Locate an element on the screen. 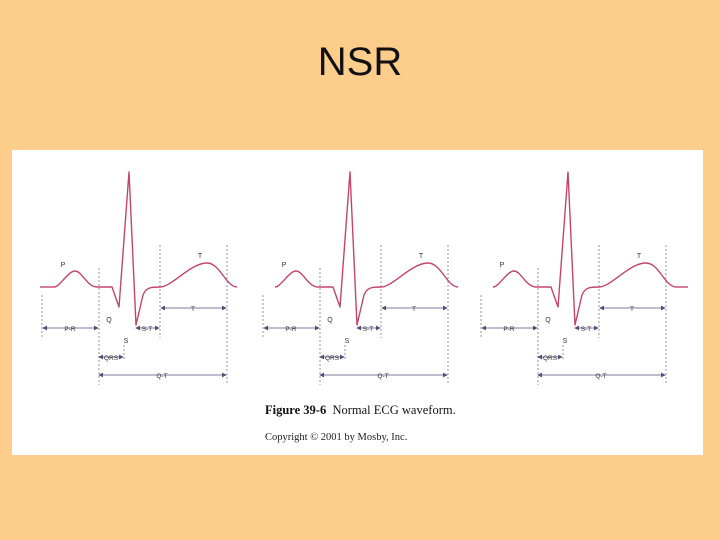 This screenshot has height=540, width=720. beat-2-t-label: T is located at coordinates (421, 256).